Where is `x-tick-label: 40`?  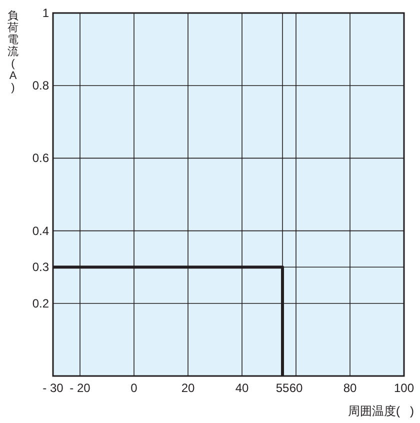 x-tick-label: 40 is located at coordinates (242, 388).